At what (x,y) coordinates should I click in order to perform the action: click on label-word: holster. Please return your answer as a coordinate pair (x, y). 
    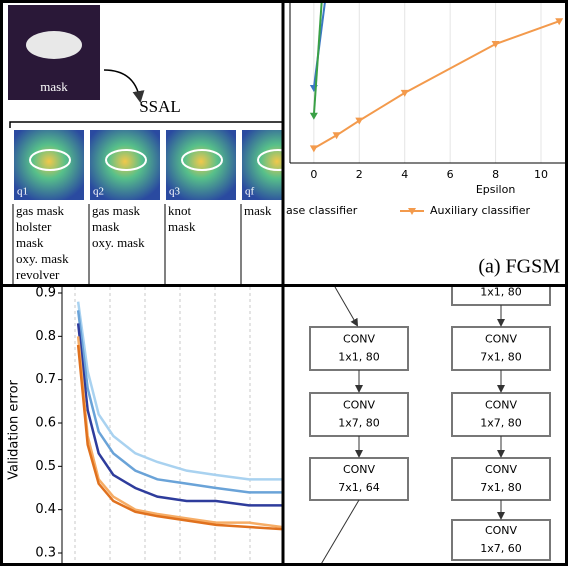
    Looking at the image, I should click on (34, 226).